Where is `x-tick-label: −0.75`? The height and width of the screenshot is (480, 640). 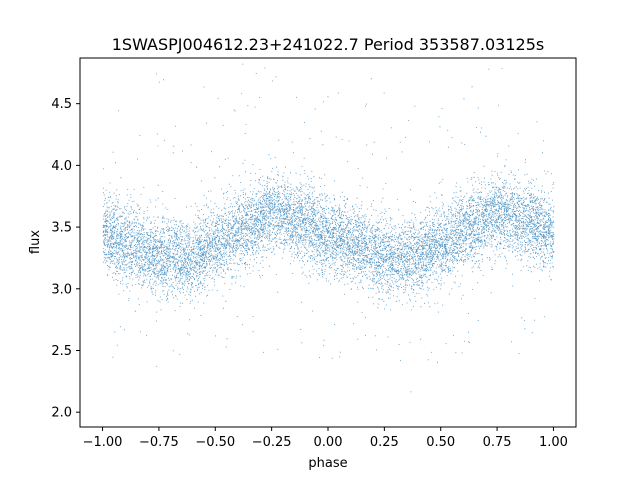 x-tick-label: −0.75 is located at coordinates (159, 442).